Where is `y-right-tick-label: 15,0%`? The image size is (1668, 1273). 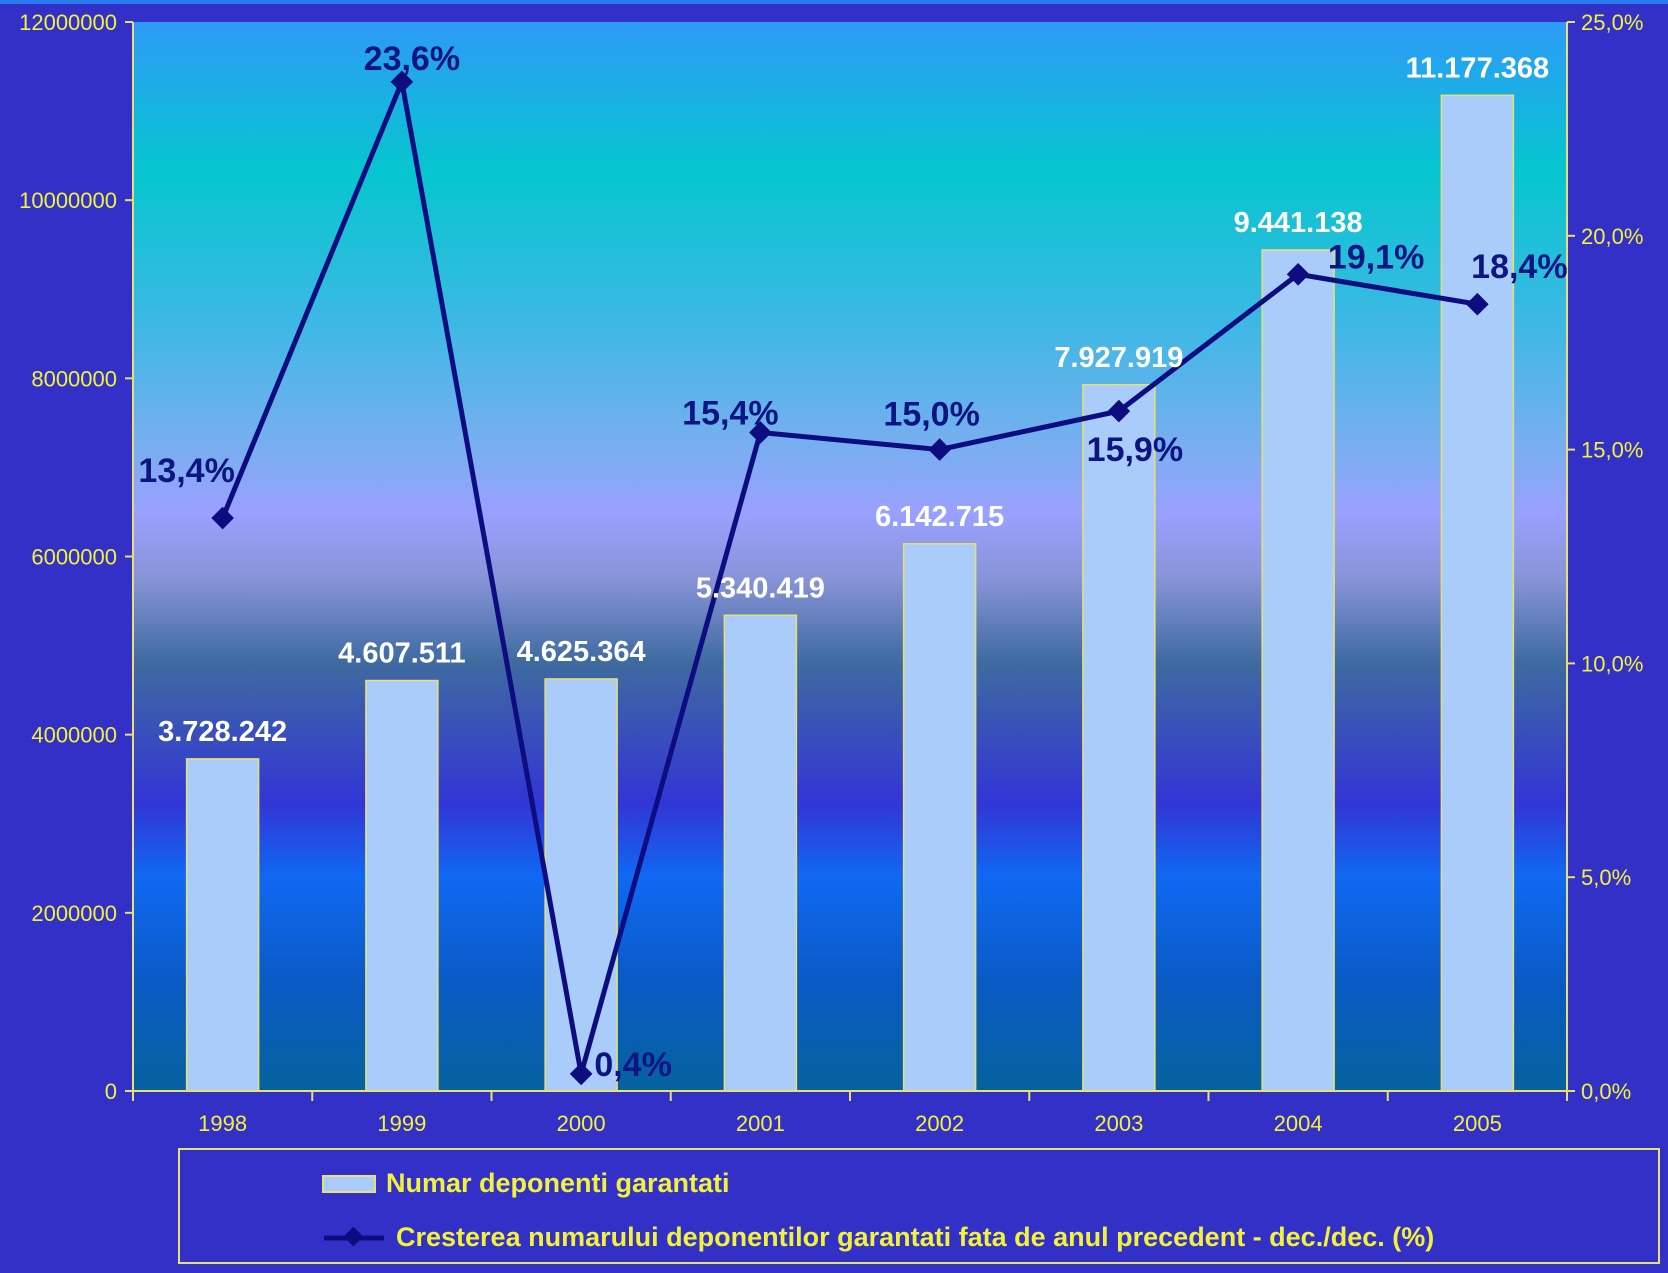 y-right-tick-label: 15,0% is located at coordinates (1612, 450).